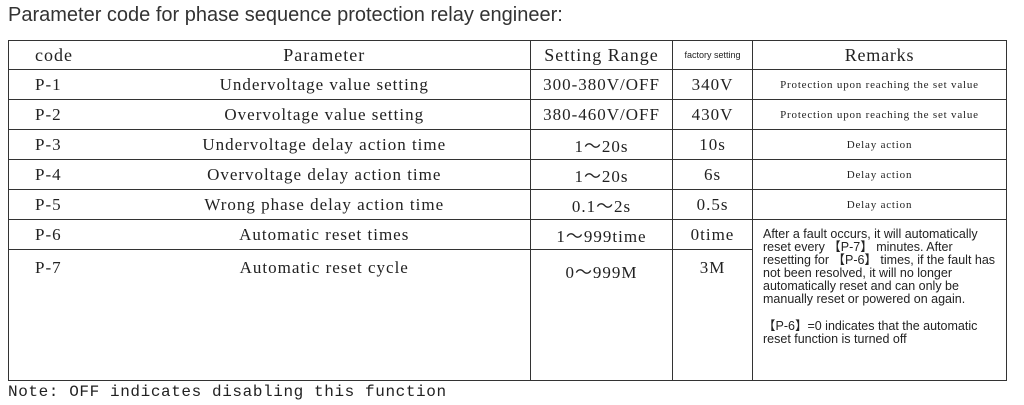 The image size is (1024, 405). I want to click on cell: P-7, so click(63, 315).